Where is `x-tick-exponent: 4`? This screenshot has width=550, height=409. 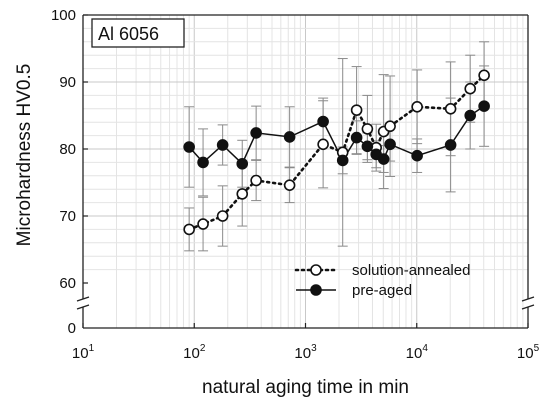
x-tick-exponent: 4 is located at coordinates (425, 348).